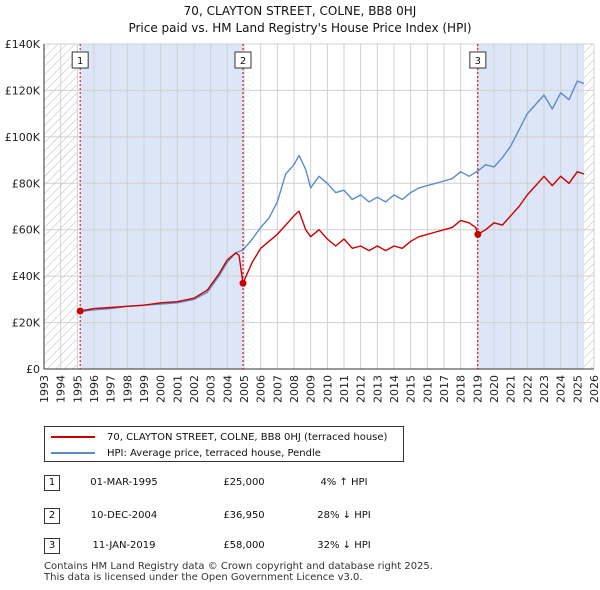 Image resolution: width=600 pixels, height=590 pixels. Describe the element at coordinates (124, 515) in the screenshot. I see `sale-date: 10-DEC-2004` at that location.